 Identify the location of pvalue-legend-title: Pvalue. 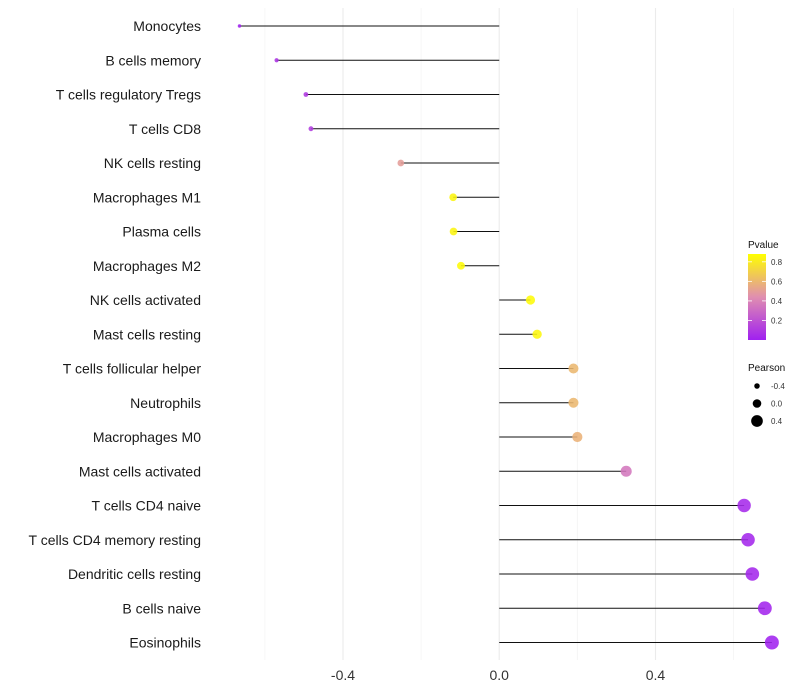
(763, 245).